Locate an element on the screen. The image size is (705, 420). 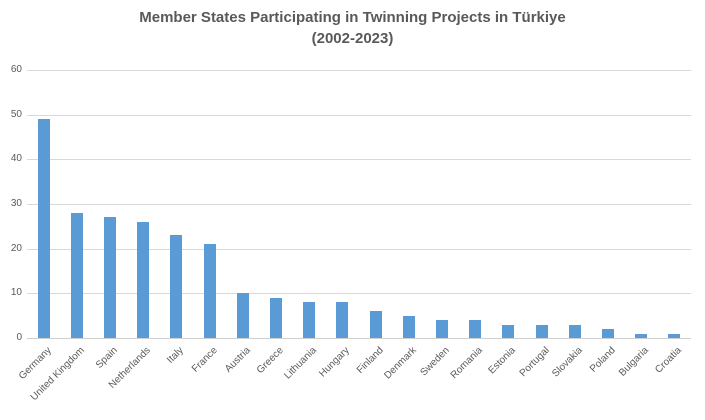
y-tick-label-30: 30 is located at coordinates (16, 203).